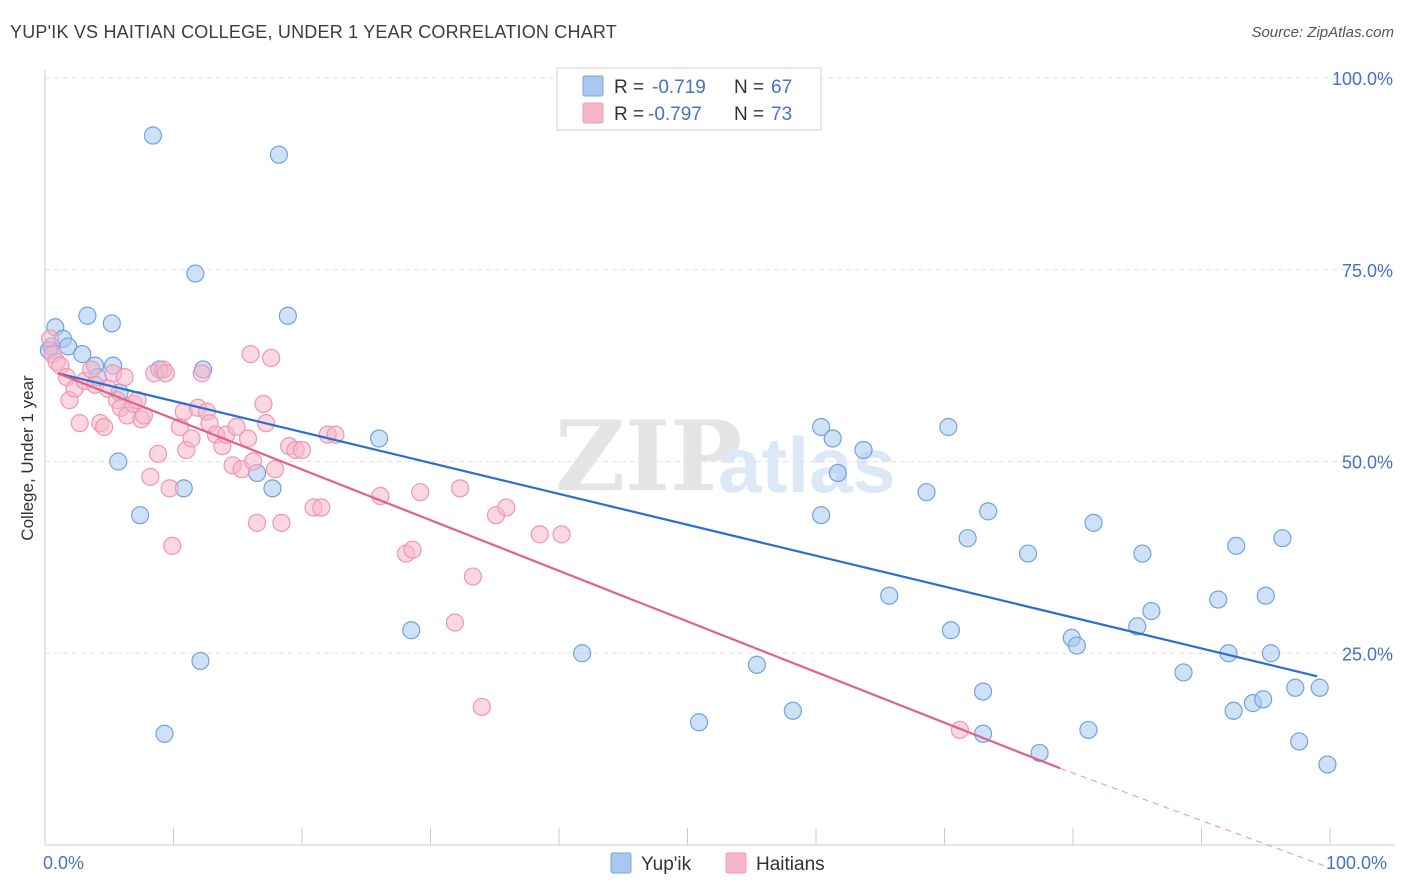 This screenshot has width=1406, height=892. I want to click on y-tick-label-75: 75.0%, so click(1367, 271).